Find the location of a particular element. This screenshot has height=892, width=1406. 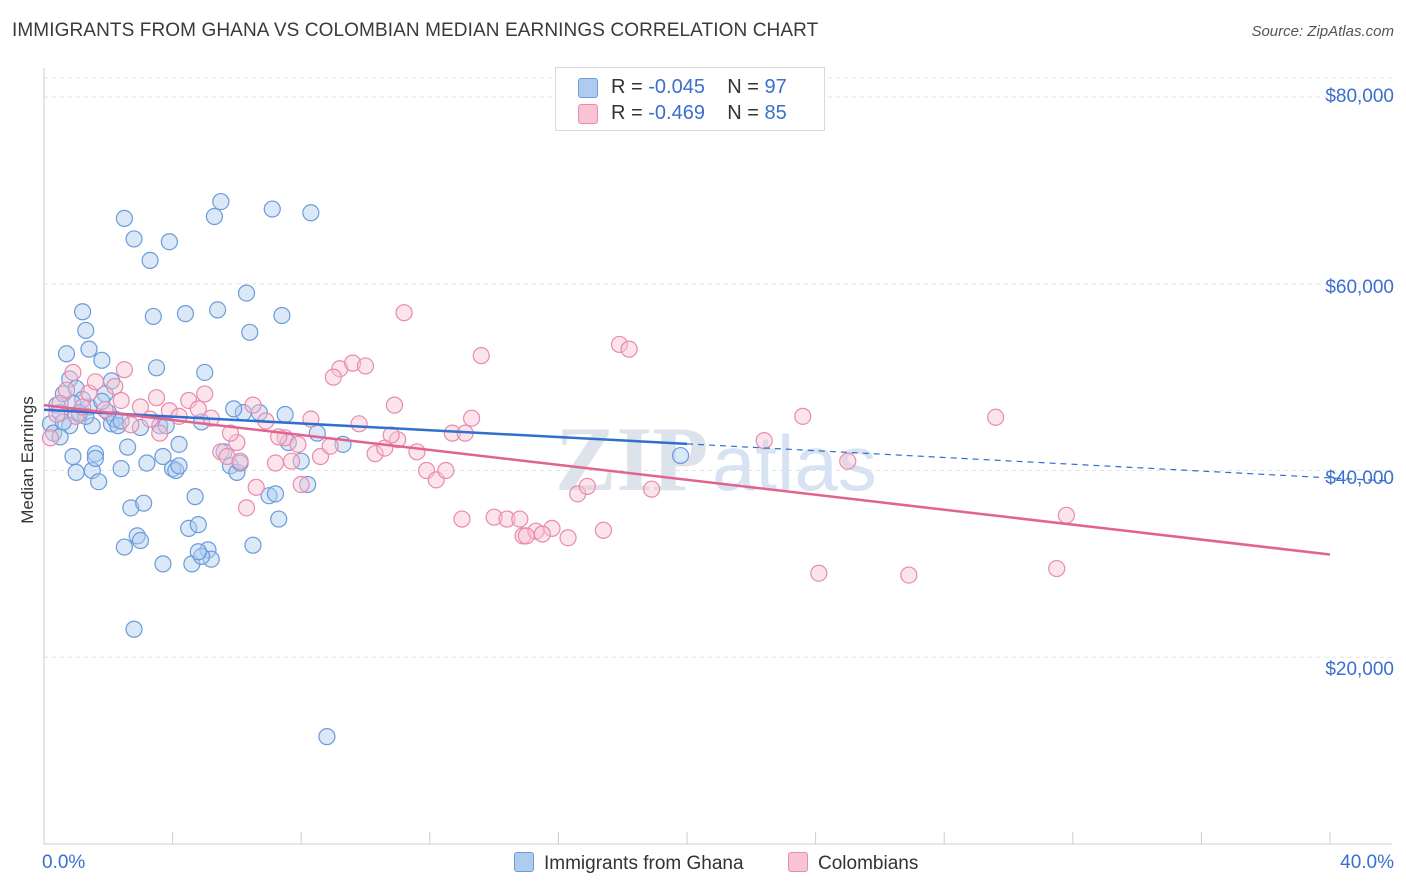

trend-line-ghana is located at coordinates (365, 427).